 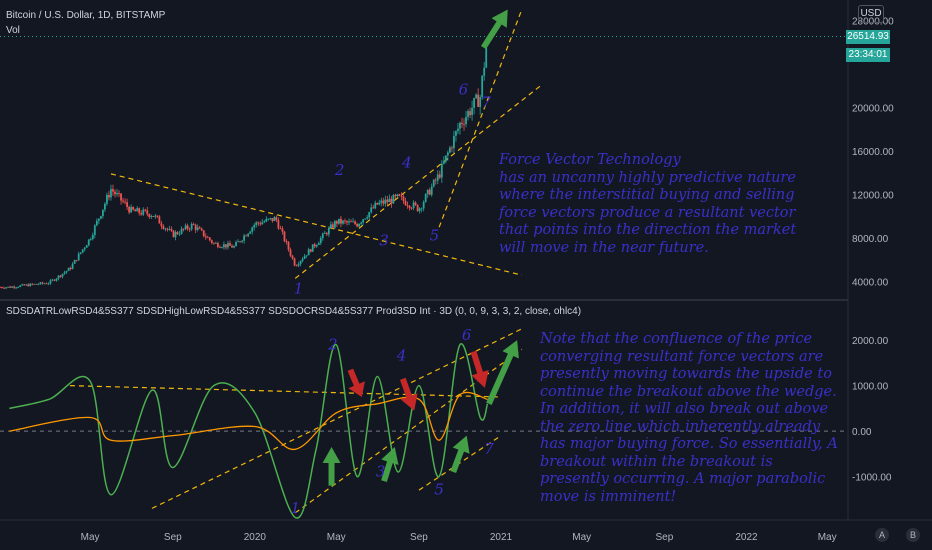 What do you see at coordinates (384, 241) in the screenshot?
I see `price-wave-label: 3` at bounding box center [384, 241].